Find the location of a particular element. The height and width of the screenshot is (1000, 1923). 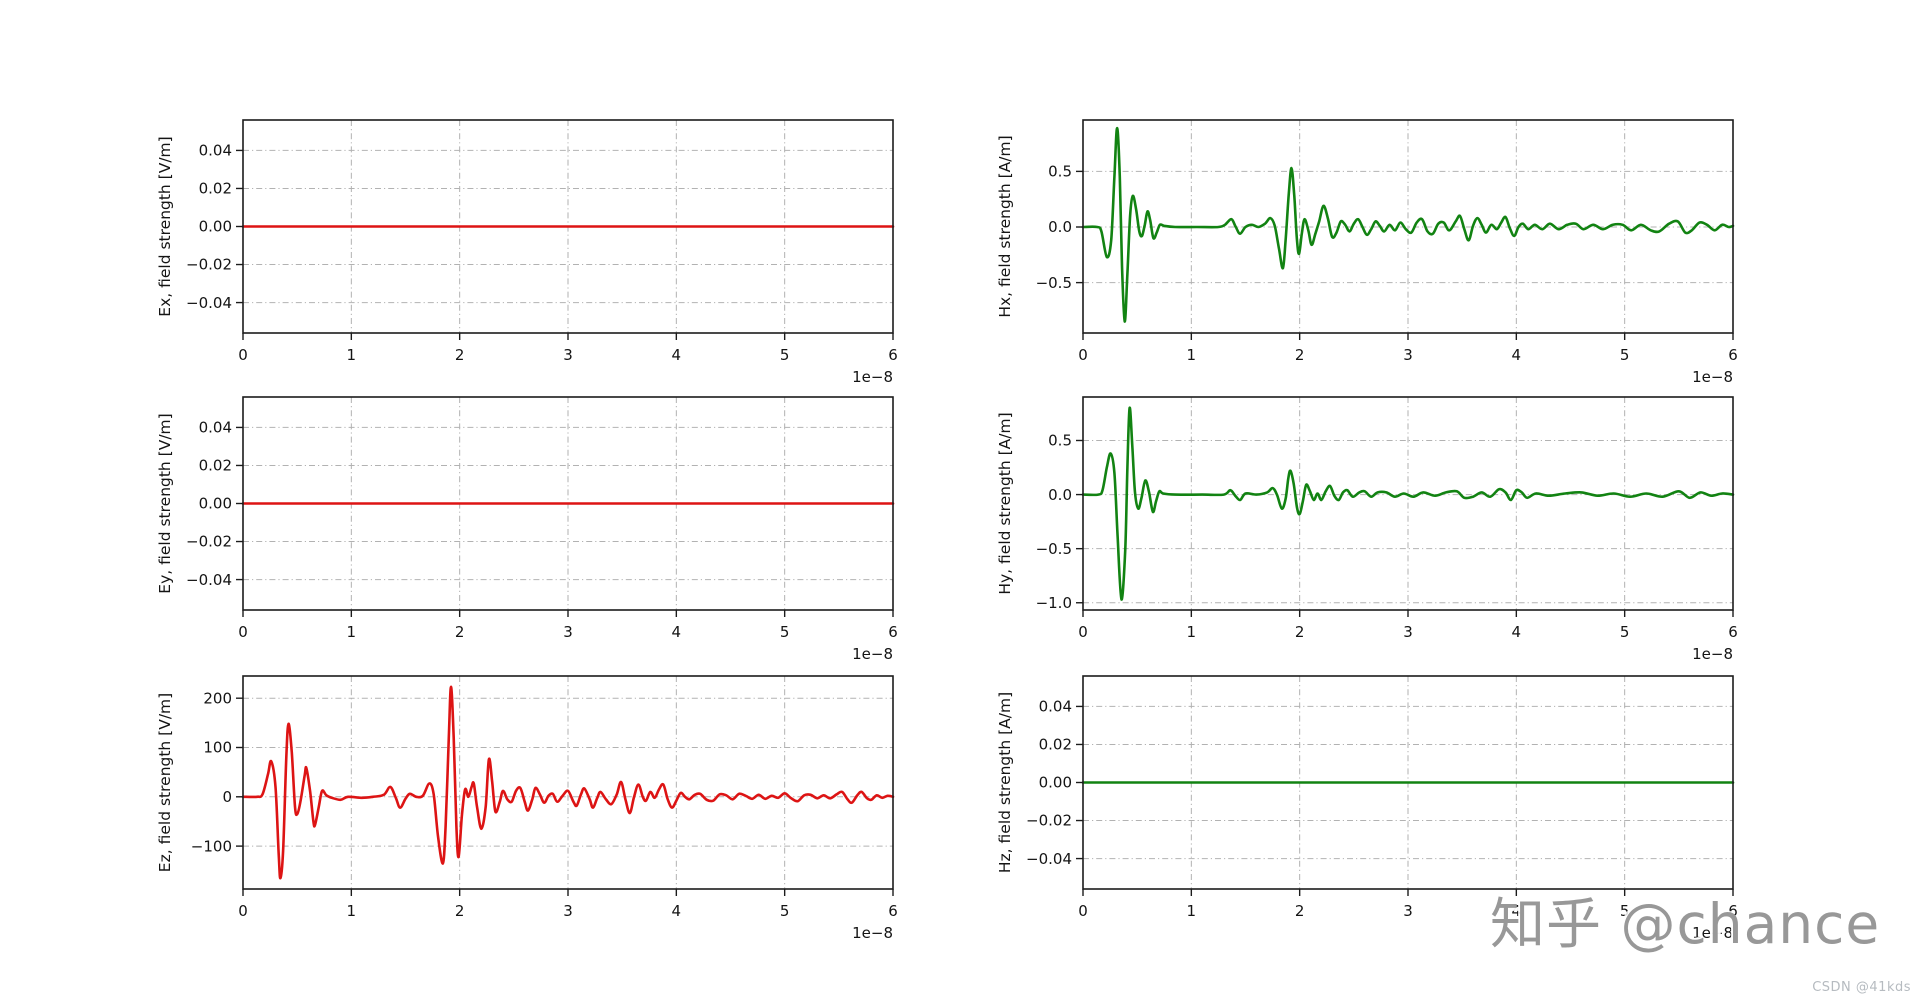

svg-text: Hx, field strength [A/m] is located at coordinates (1005, 226).